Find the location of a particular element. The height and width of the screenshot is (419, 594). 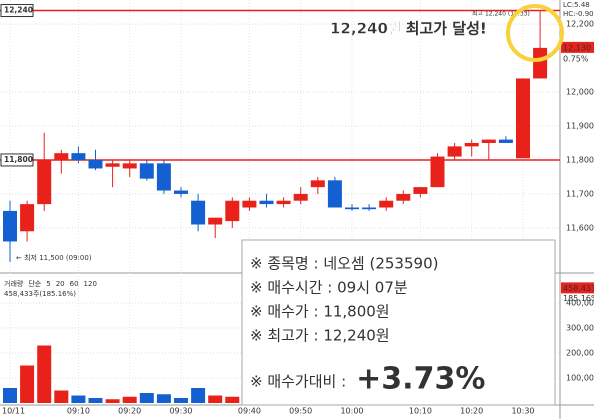

stat: LC:5.48 is located at coordinates (576, 5).